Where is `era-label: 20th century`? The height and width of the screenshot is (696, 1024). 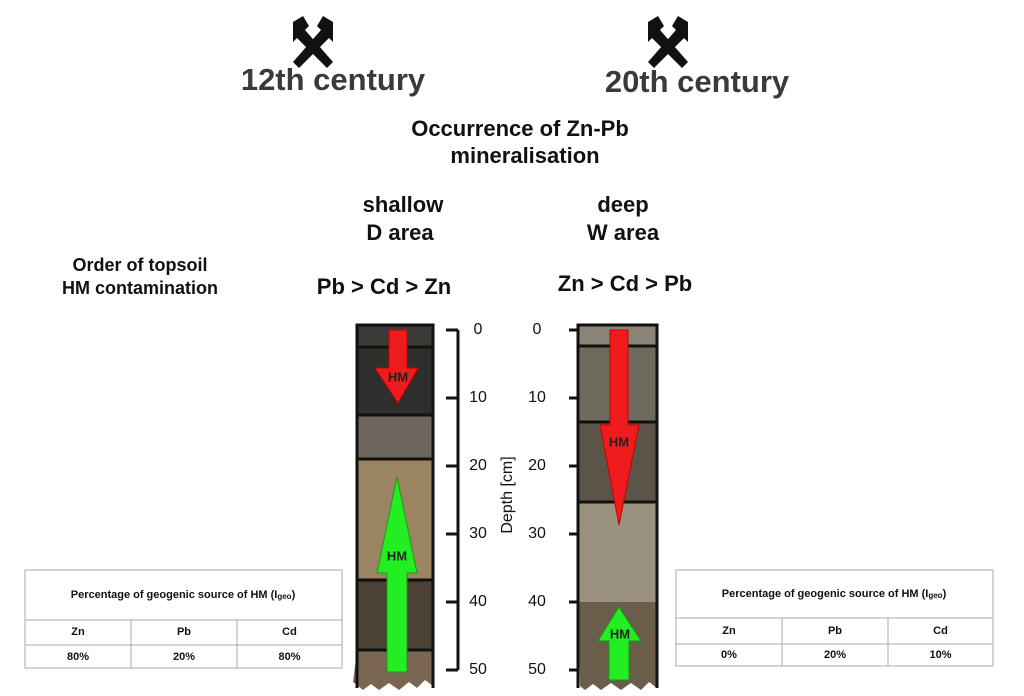
era-label: 20th century is located at coordinates (697, 81).